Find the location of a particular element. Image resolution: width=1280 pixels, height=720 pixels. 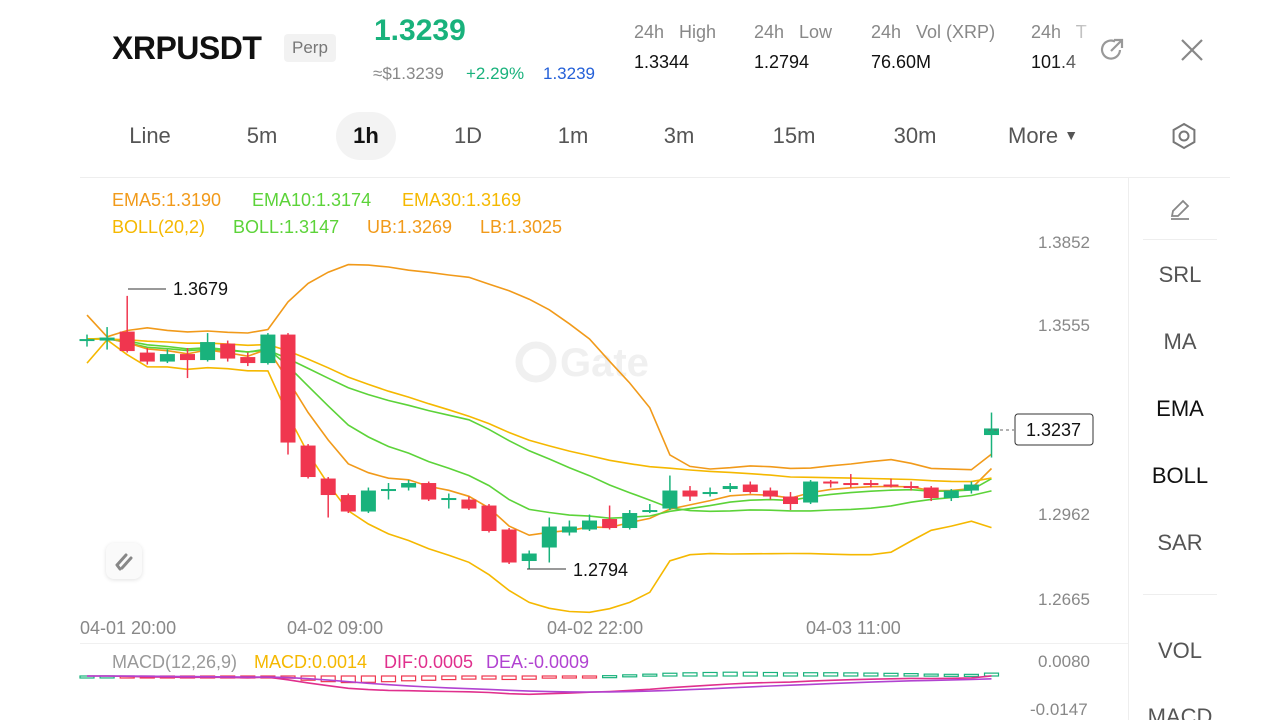

macd-axis-top: 0.0080 is located at coordinates (1064, 661).